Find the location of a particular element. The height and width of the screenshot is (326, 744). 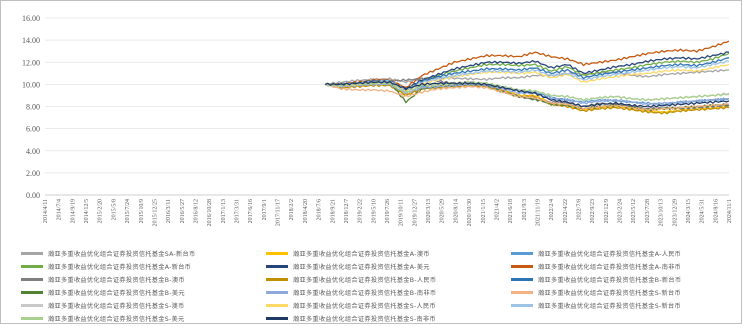

x-tick-label: 2014/9/19 is located at coordinates (73, 211).